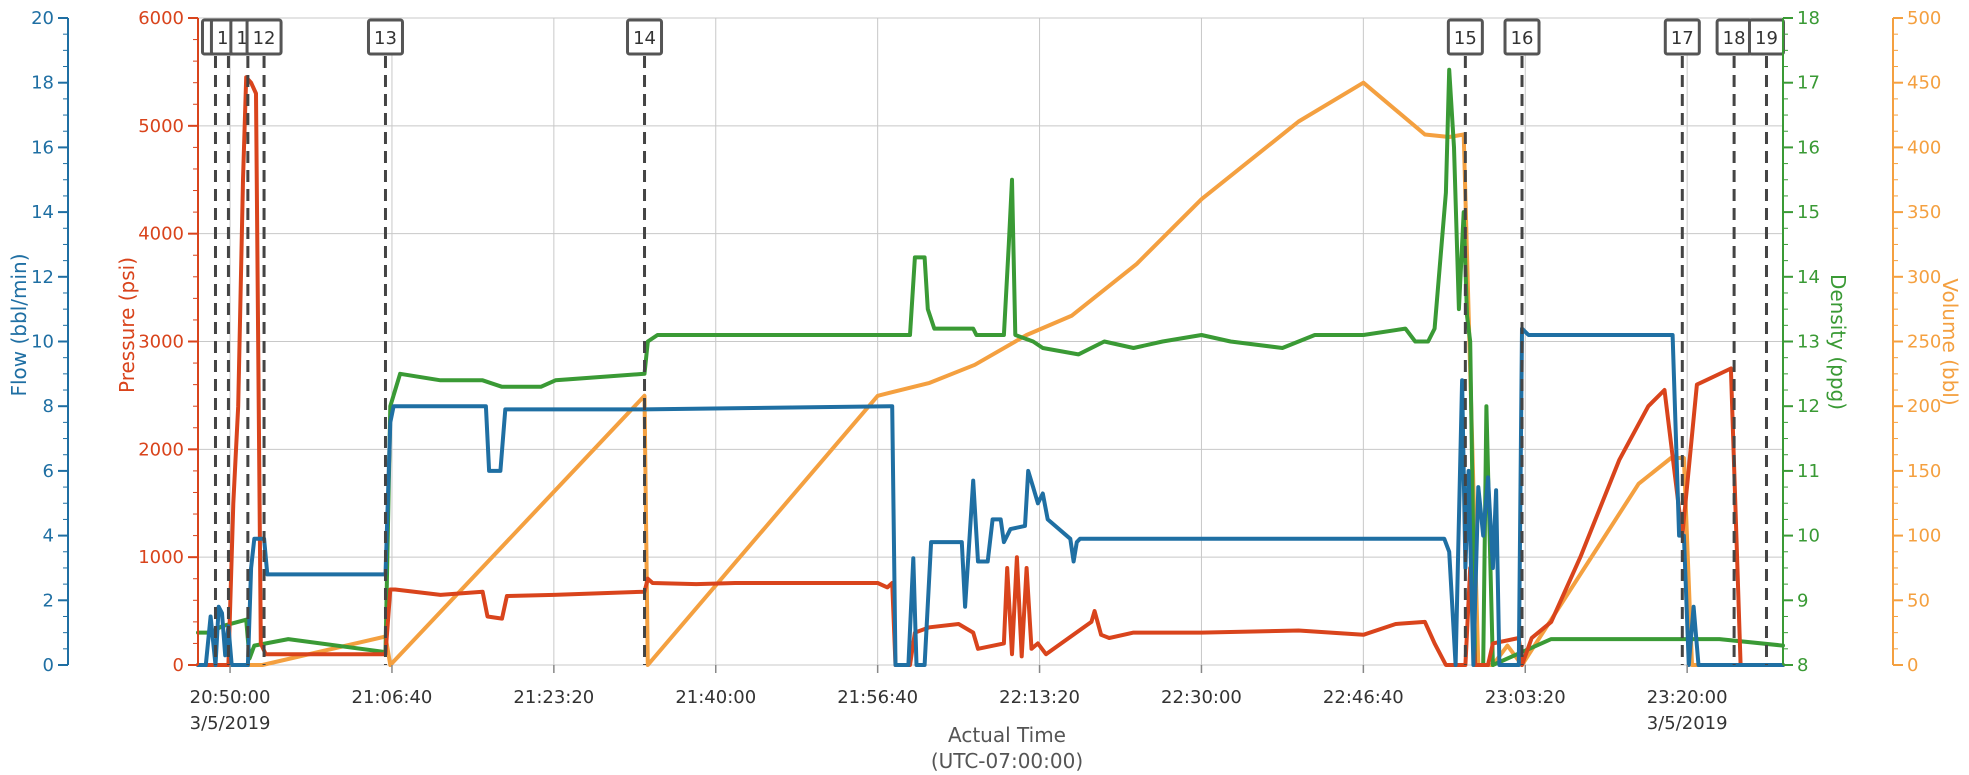  Describe the element at coordinates (1912, 665) in the screenshot. I see `volume-tick-label: 0` at that location.